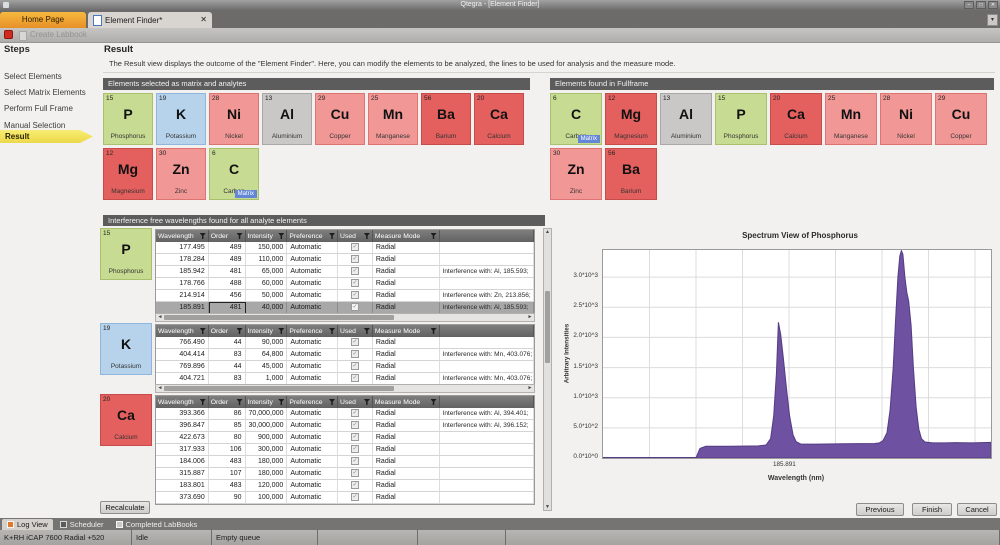 This screenshot has height=545, width=1000. Describe the element at coordinates (43, 20) in the screenshot. I see `tab-home-page: Home Page` at that location.